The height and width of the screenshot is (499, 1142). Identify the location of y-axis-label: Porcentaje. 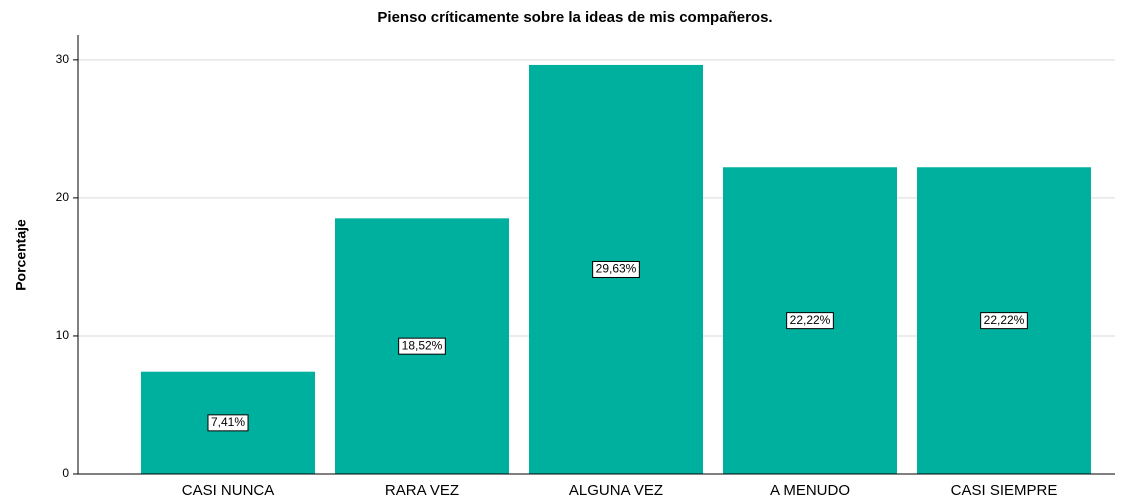
(21, 255).